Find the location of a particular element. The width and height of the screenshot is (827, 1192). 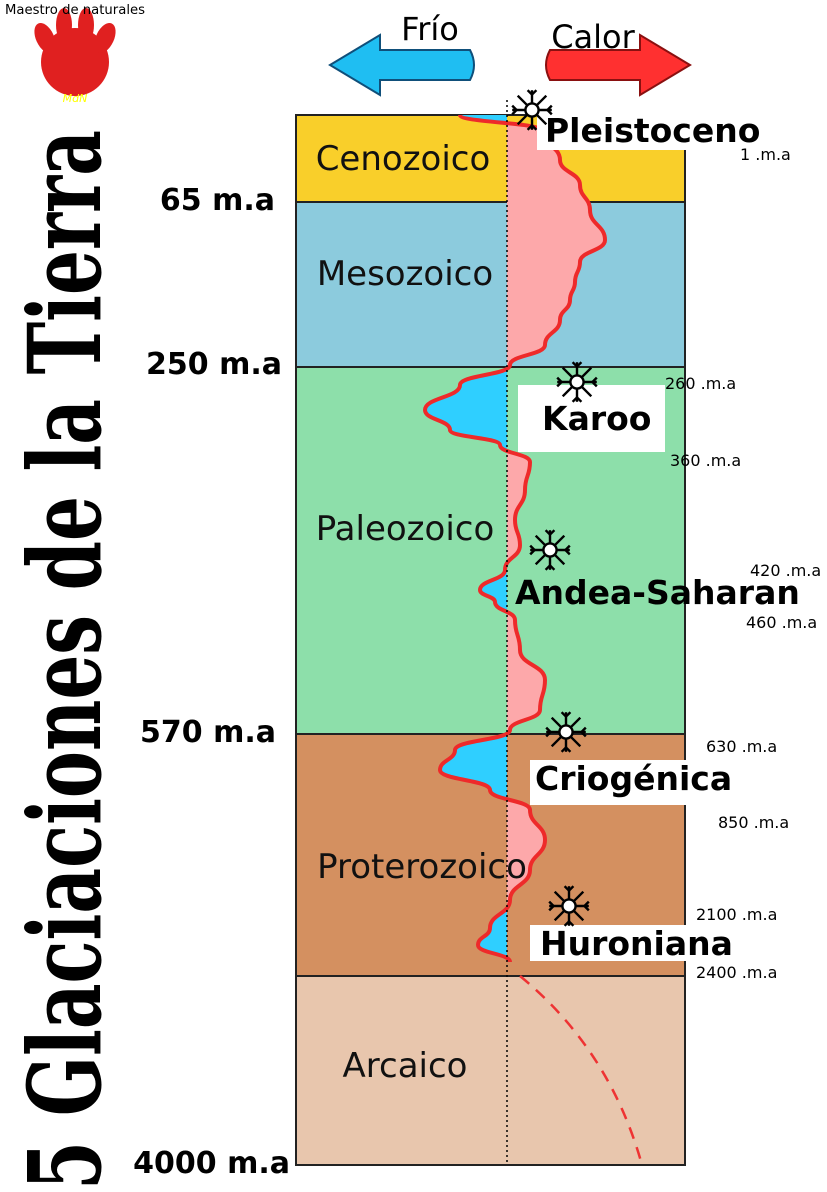

boundary-label: 250 m.a is located at coordinates (214, 364).